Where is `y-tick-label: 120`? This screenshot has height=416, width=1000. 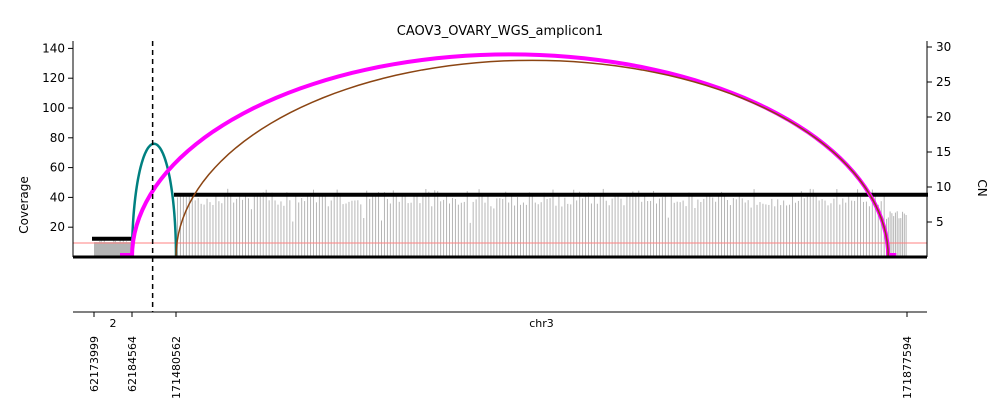
y-tick-label: 120 is located at coordinates (53, 78).